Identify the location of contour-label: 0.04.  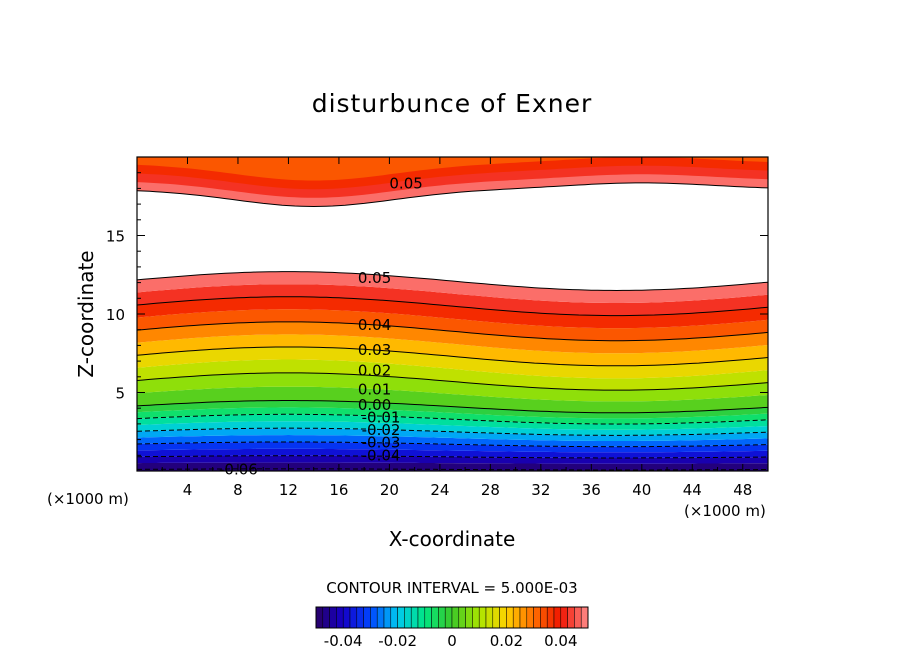
(374, 325).